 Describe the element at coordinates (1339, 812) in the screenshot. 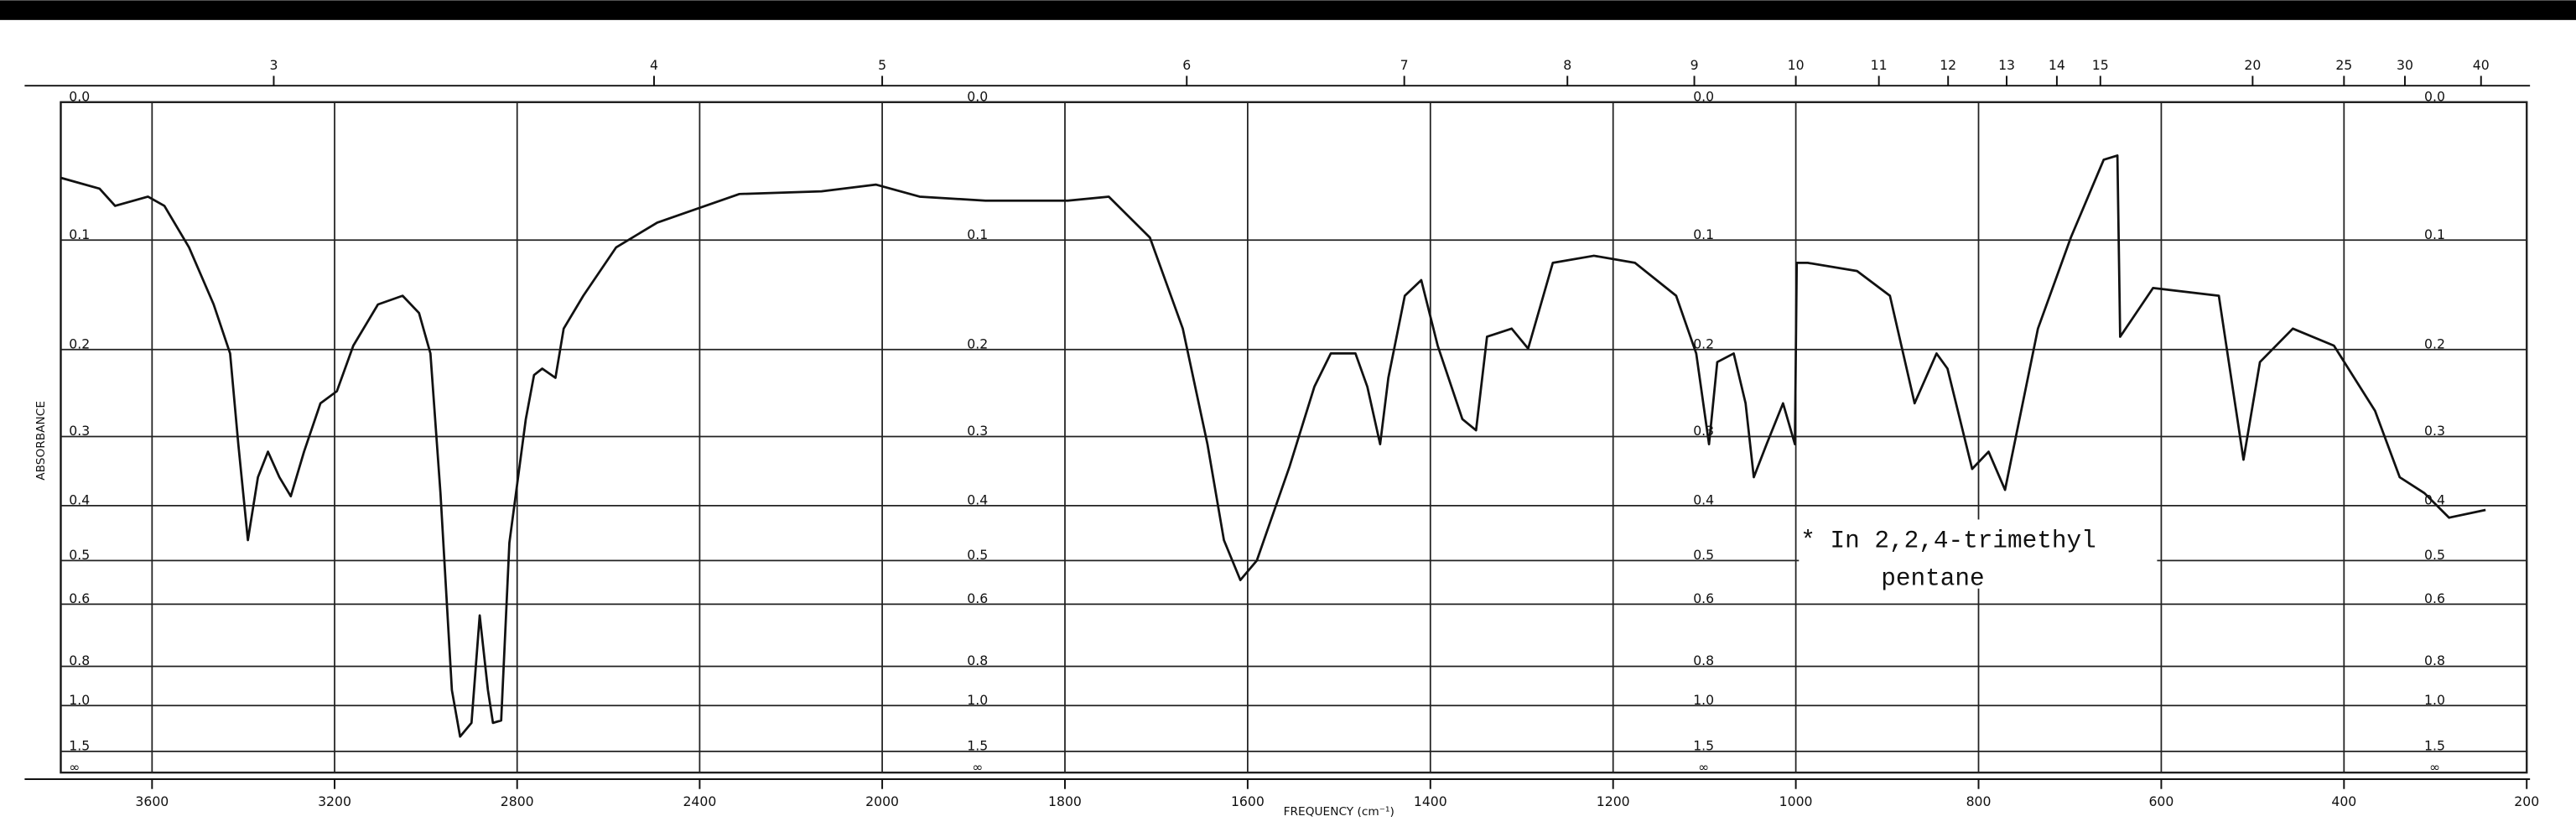

I see `x-axis-label: FREQUENCY (cm⁻¹)` at that location.